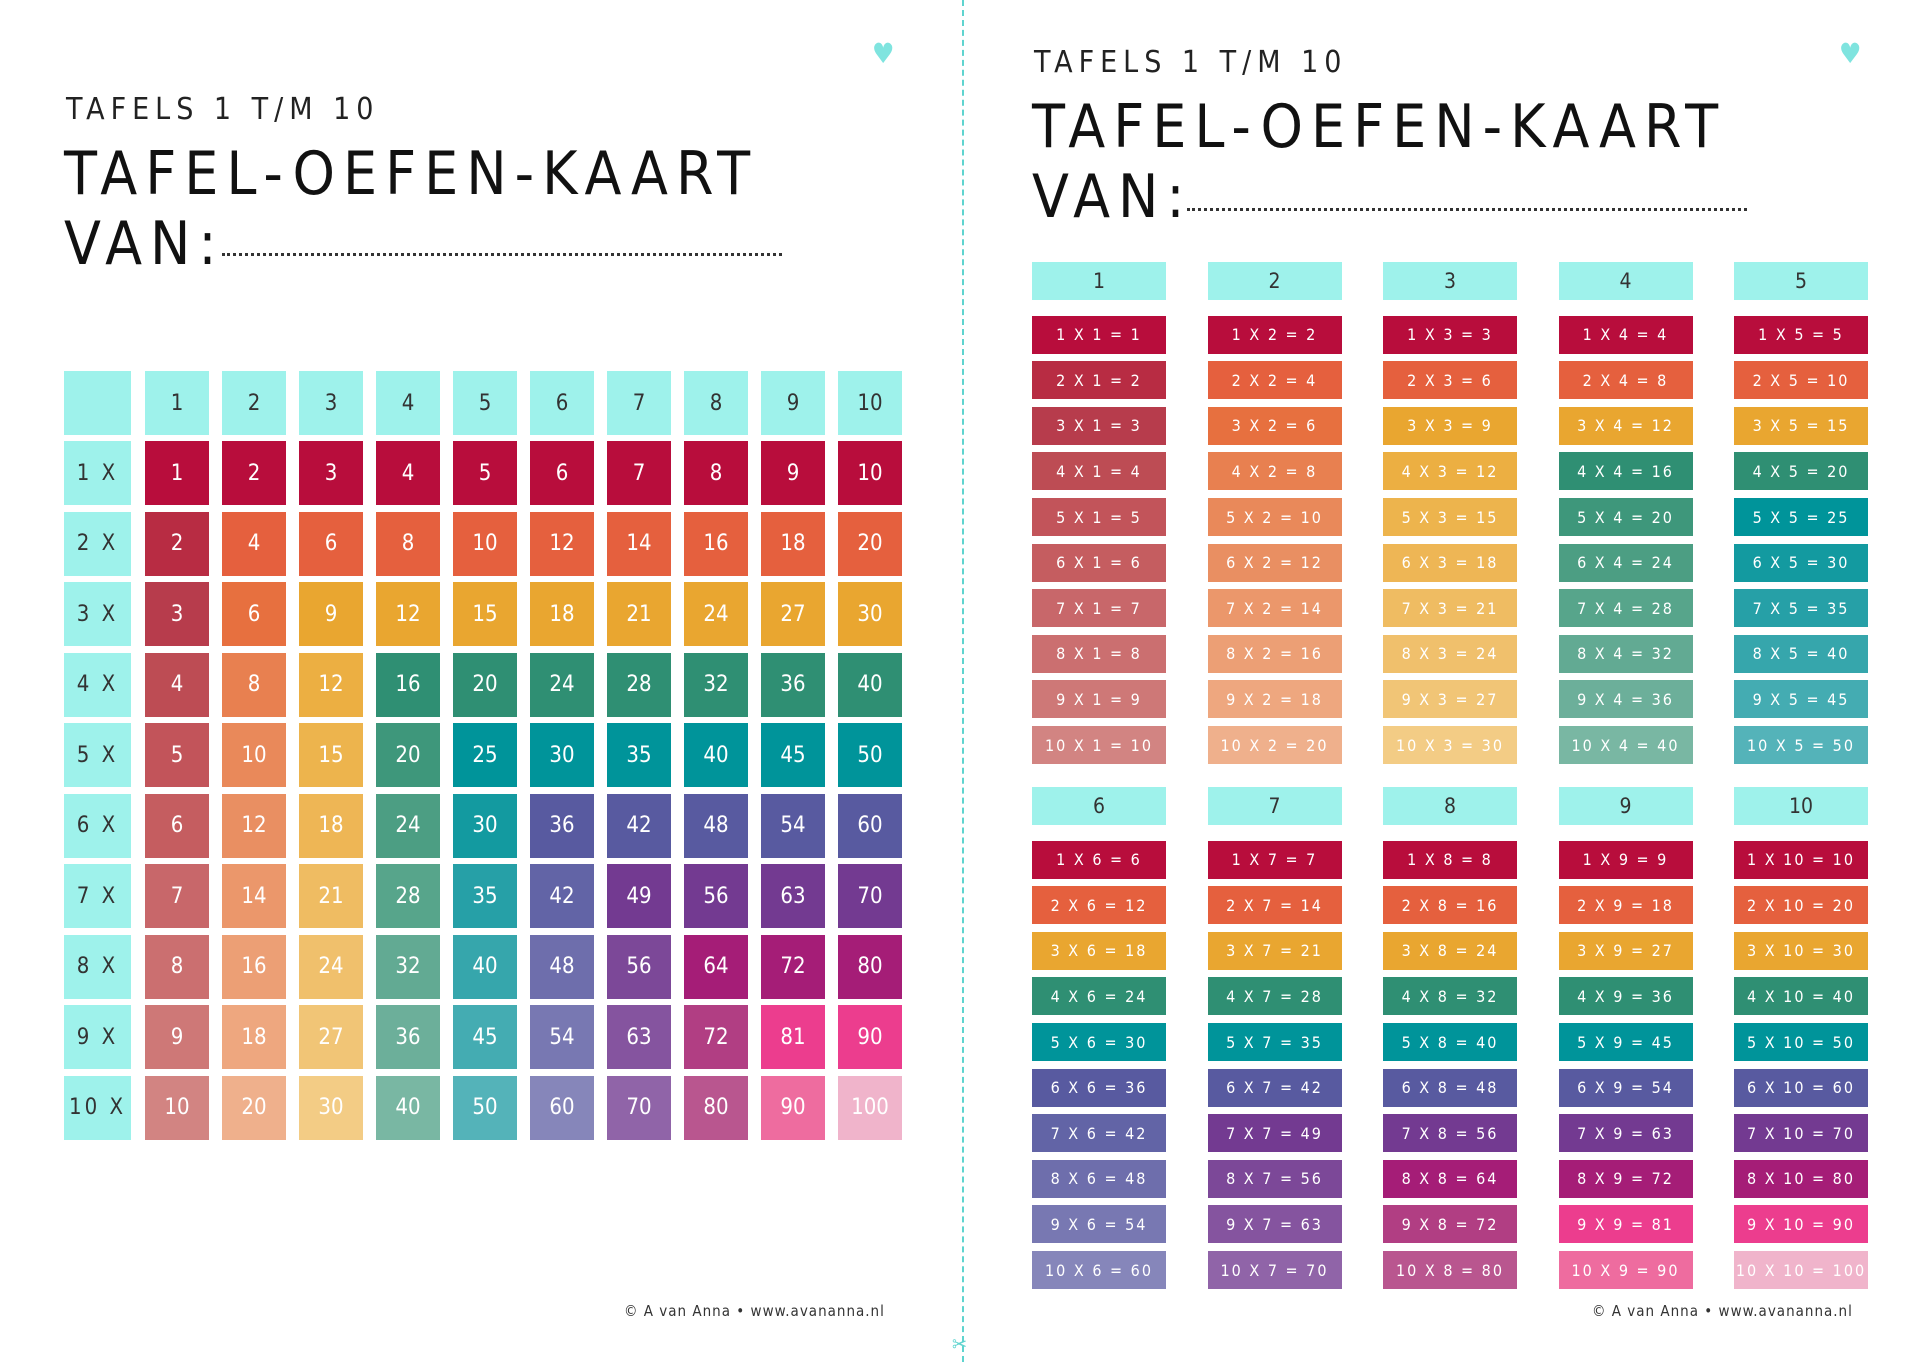 The image size is (1920, 1362). I want to click on product-cell: 64, so click(716, 966).